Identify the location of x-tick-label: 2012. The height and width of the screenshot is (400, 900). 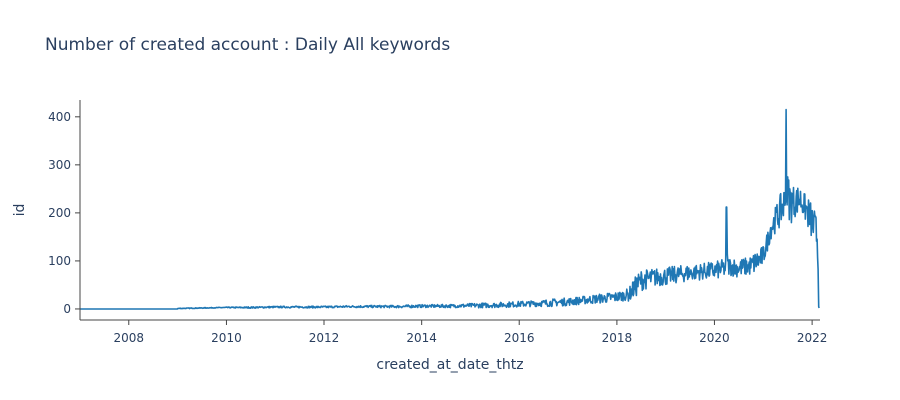
(324, 338).